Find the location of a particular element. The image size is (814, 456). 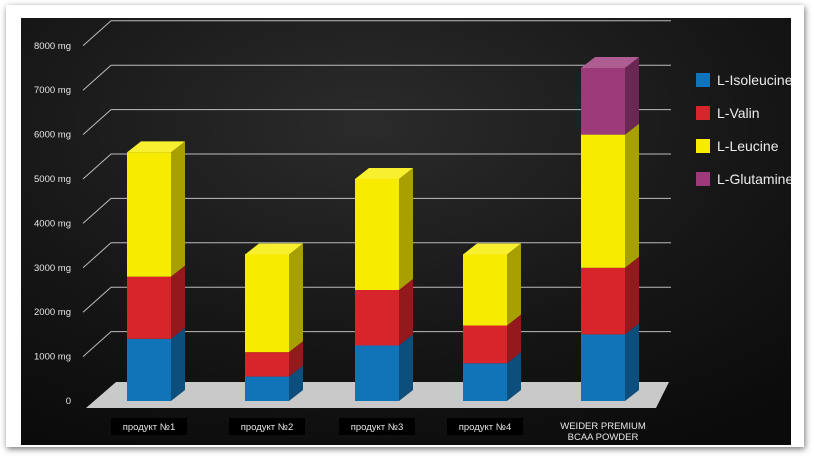

y-tick-label: 0 is located at coordinates (68, 401).